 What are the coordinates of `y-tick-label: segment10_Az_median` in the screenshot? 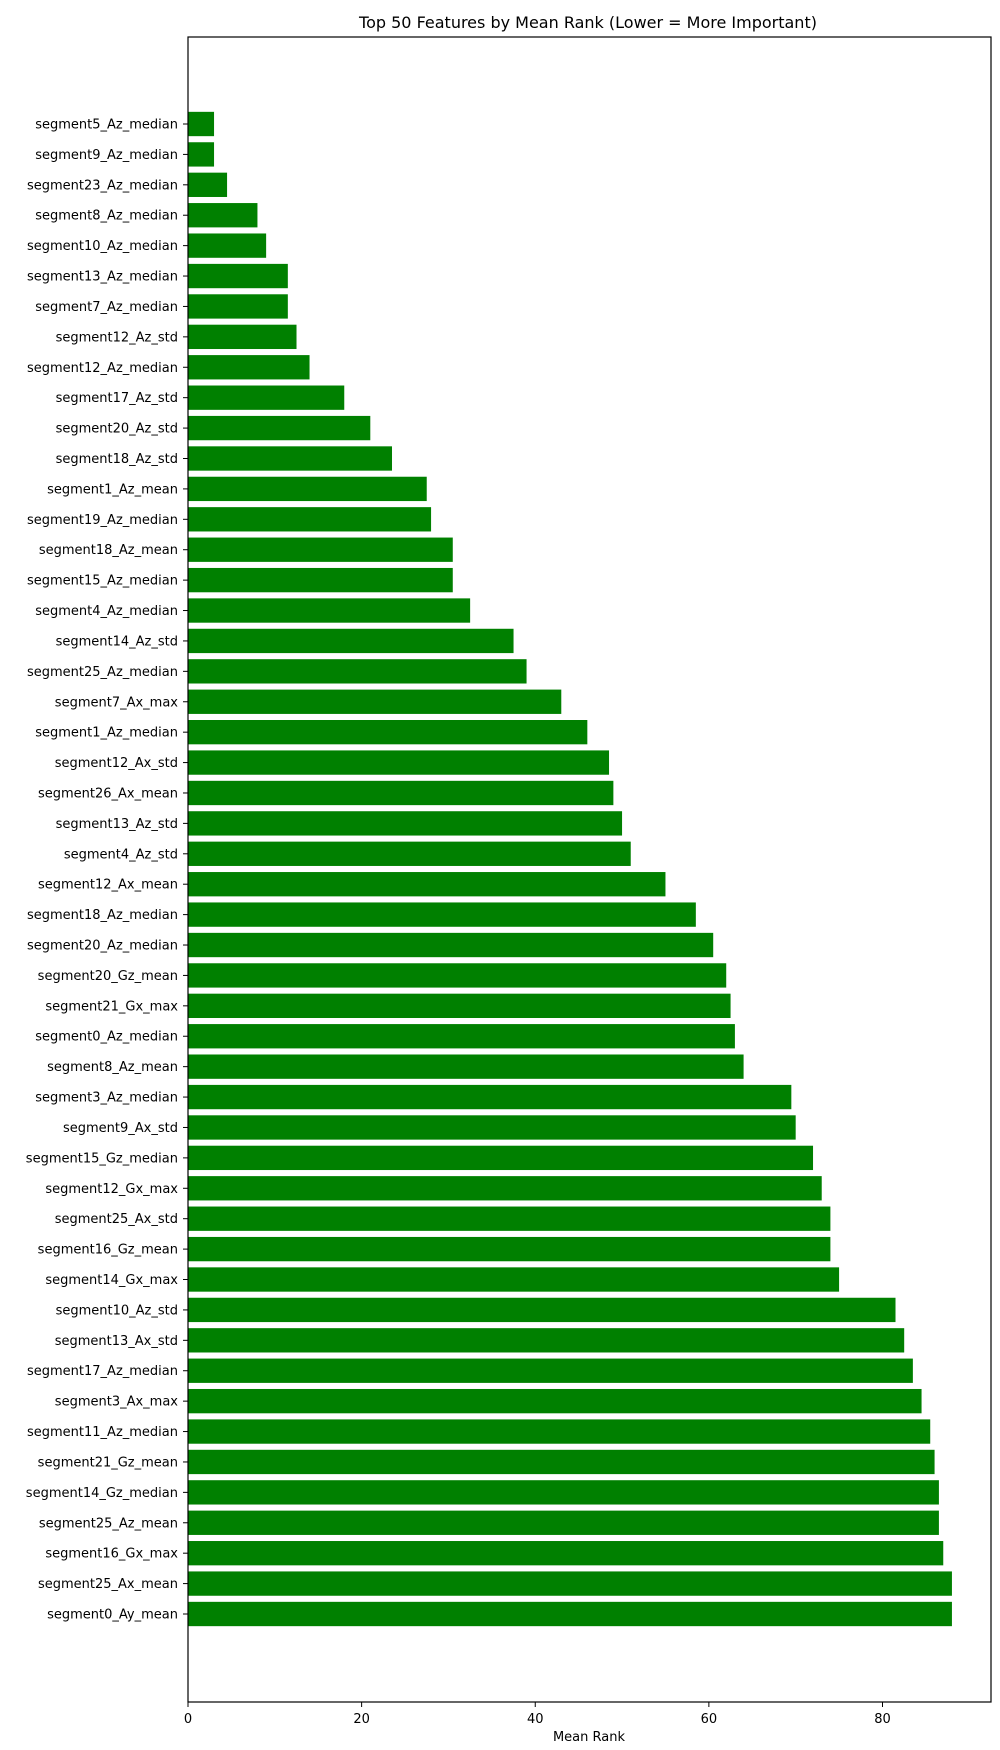 It's located at (102, 246).